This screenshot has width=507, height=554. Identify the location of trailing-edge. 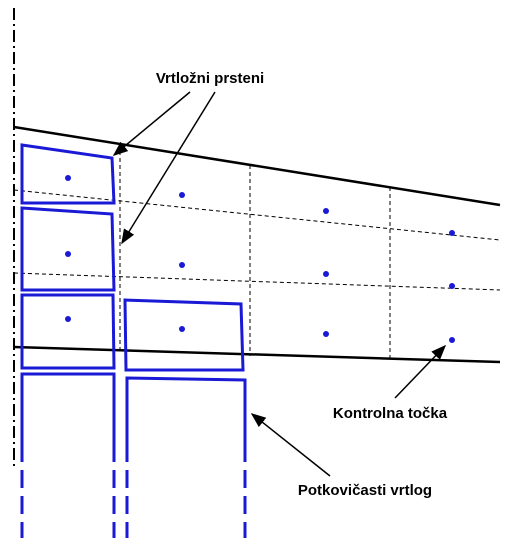
(257, 354).